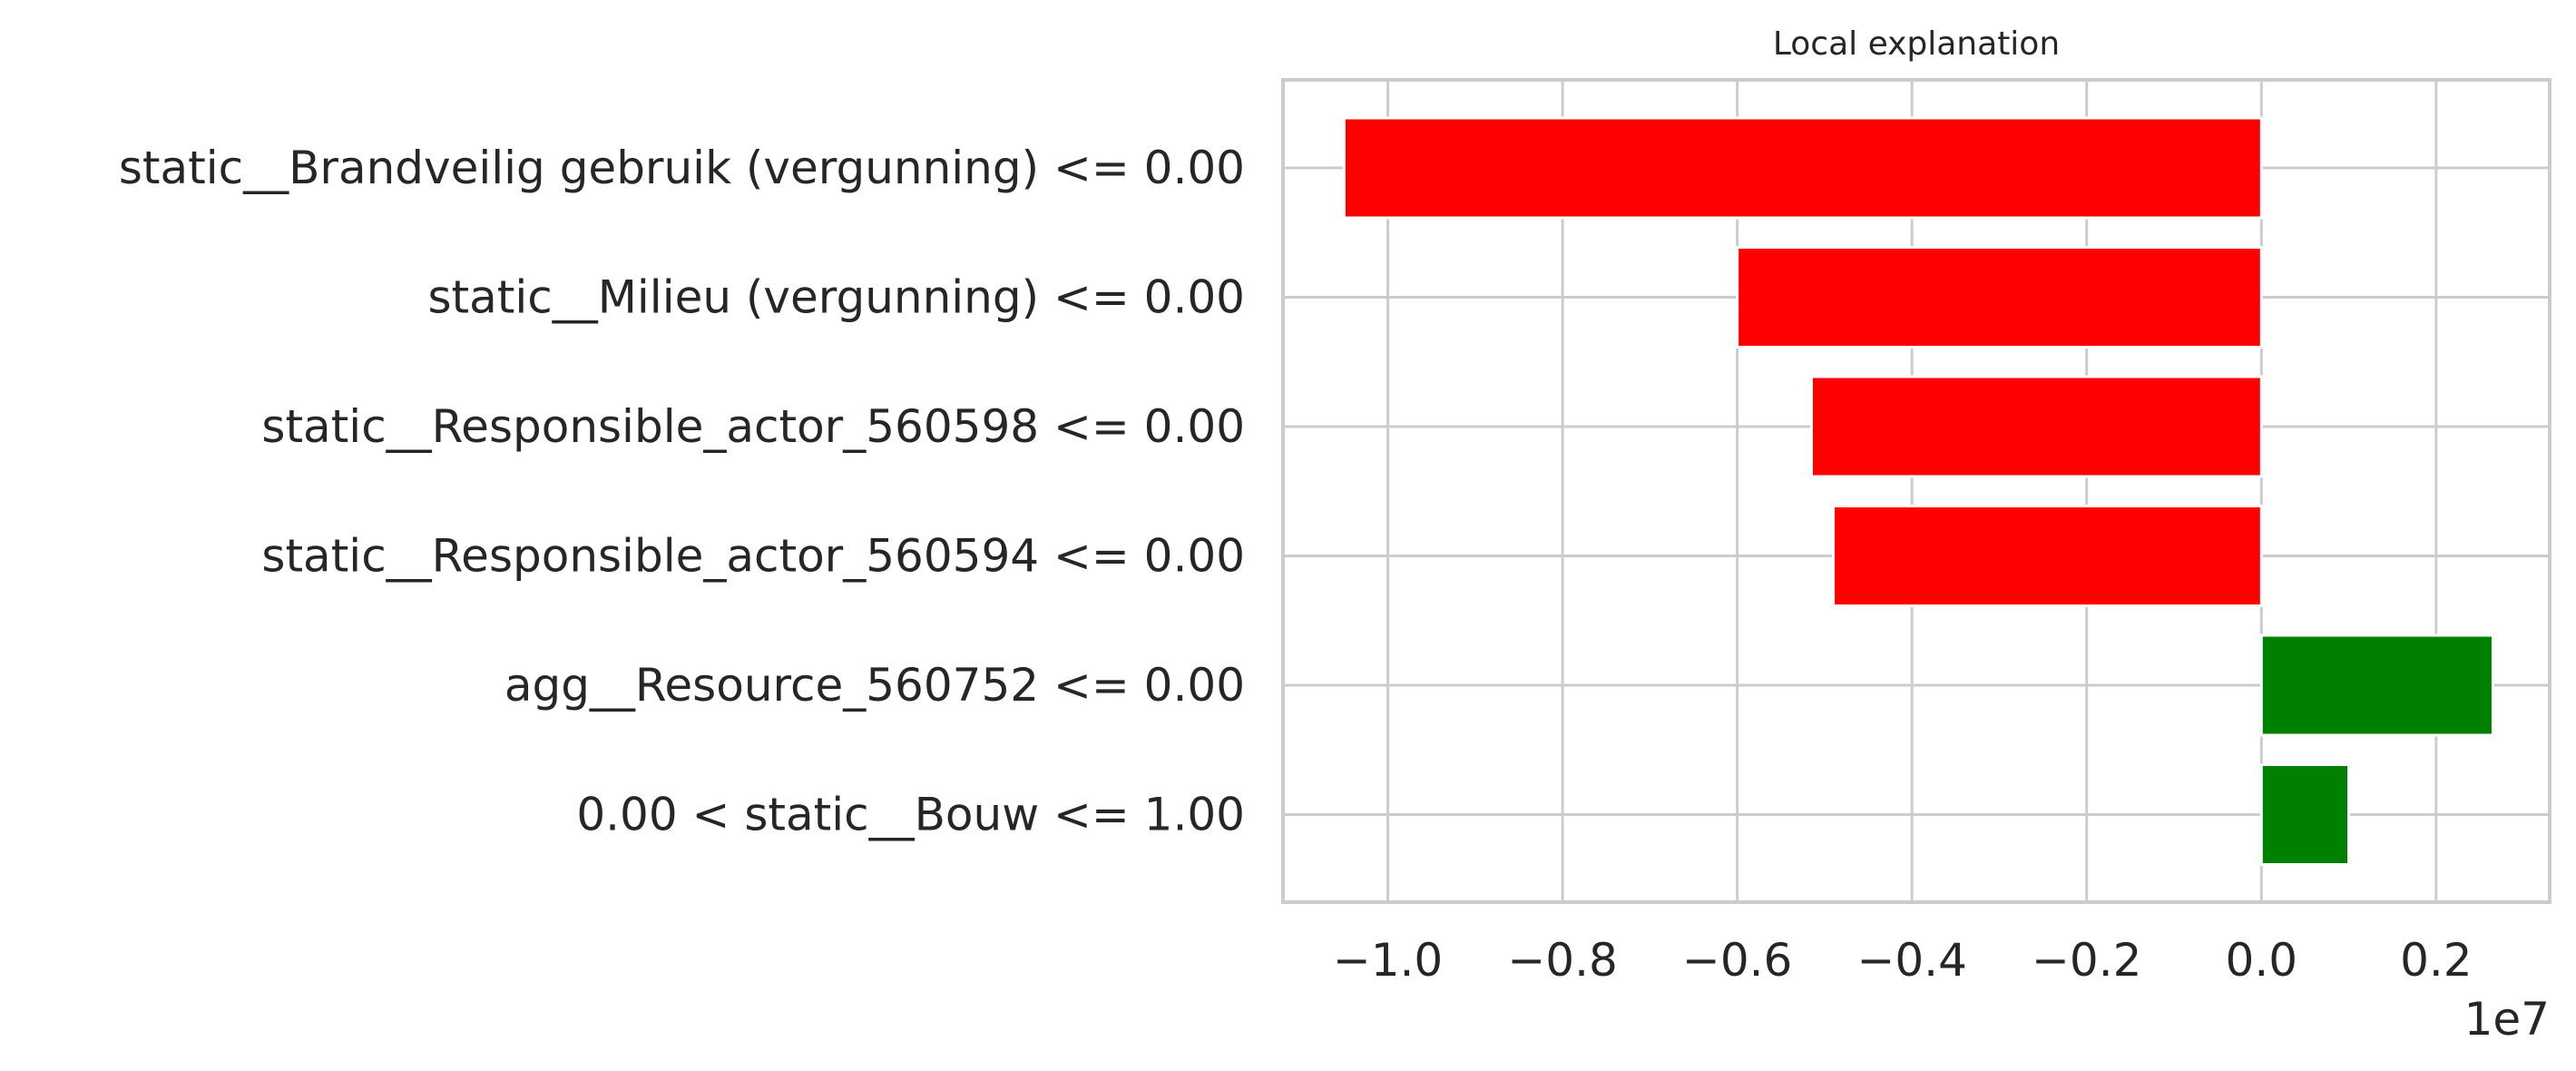 This screenshot has width=2576, height=1071. What do you see at coordinates (1562, 961) in the screenshot?
I see `x-tick-label: −0.8` at bounding box center [1562, 961].